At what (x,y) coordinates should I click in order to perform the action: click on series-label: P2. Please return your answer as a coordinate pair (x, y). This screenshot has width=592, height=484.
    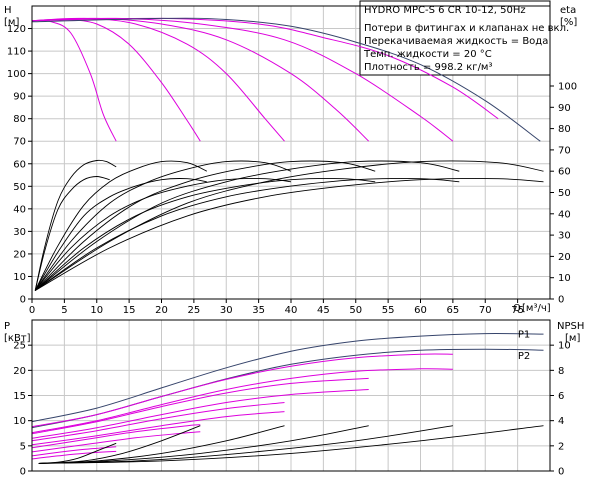
    Looking at the image, I should click on (524, 356).